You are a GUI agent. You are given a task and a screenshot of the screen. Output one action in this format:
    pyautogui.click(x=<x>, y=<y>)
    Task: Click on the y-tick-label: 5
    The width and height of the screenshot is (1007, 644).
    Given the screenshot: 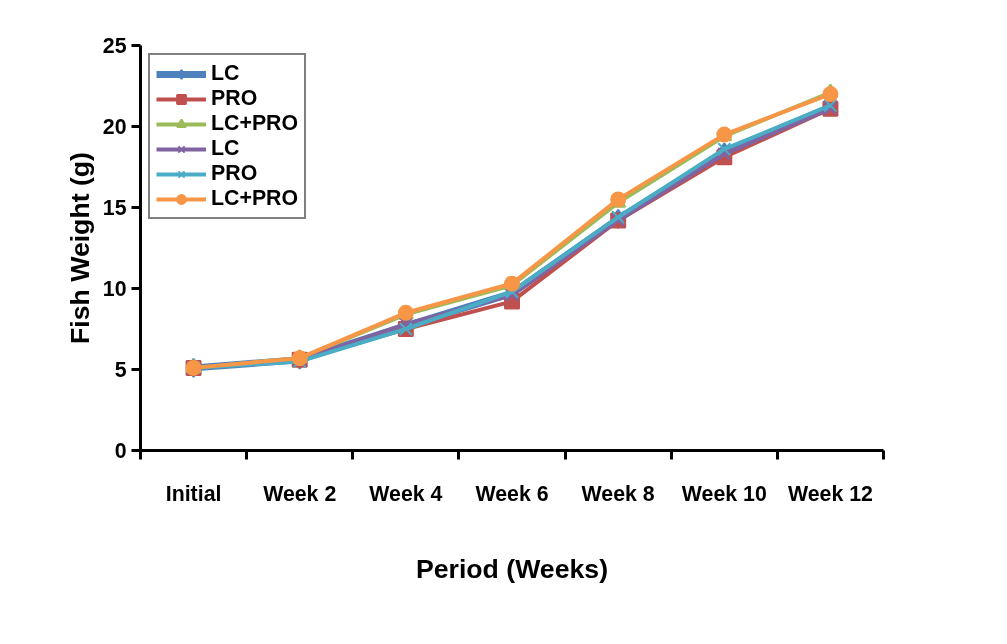 What is the action you would take?
    pyautogui.click(x=120, y=370)
    